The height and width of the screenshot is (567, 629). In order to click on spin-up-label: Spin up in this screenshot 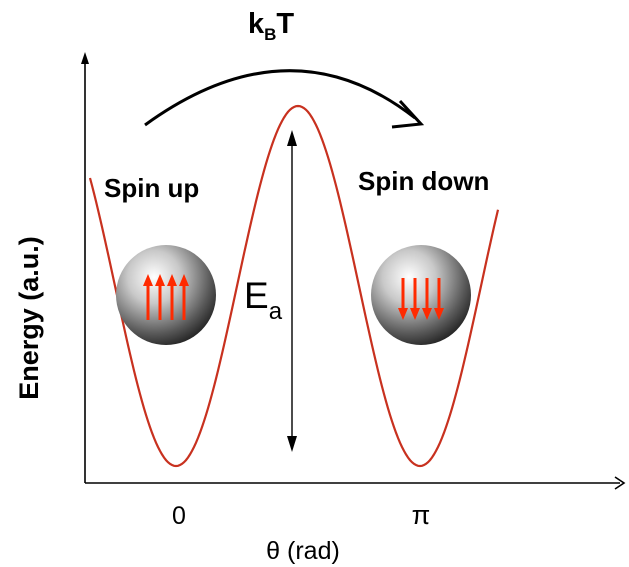, I will do `click(151, 188)`.